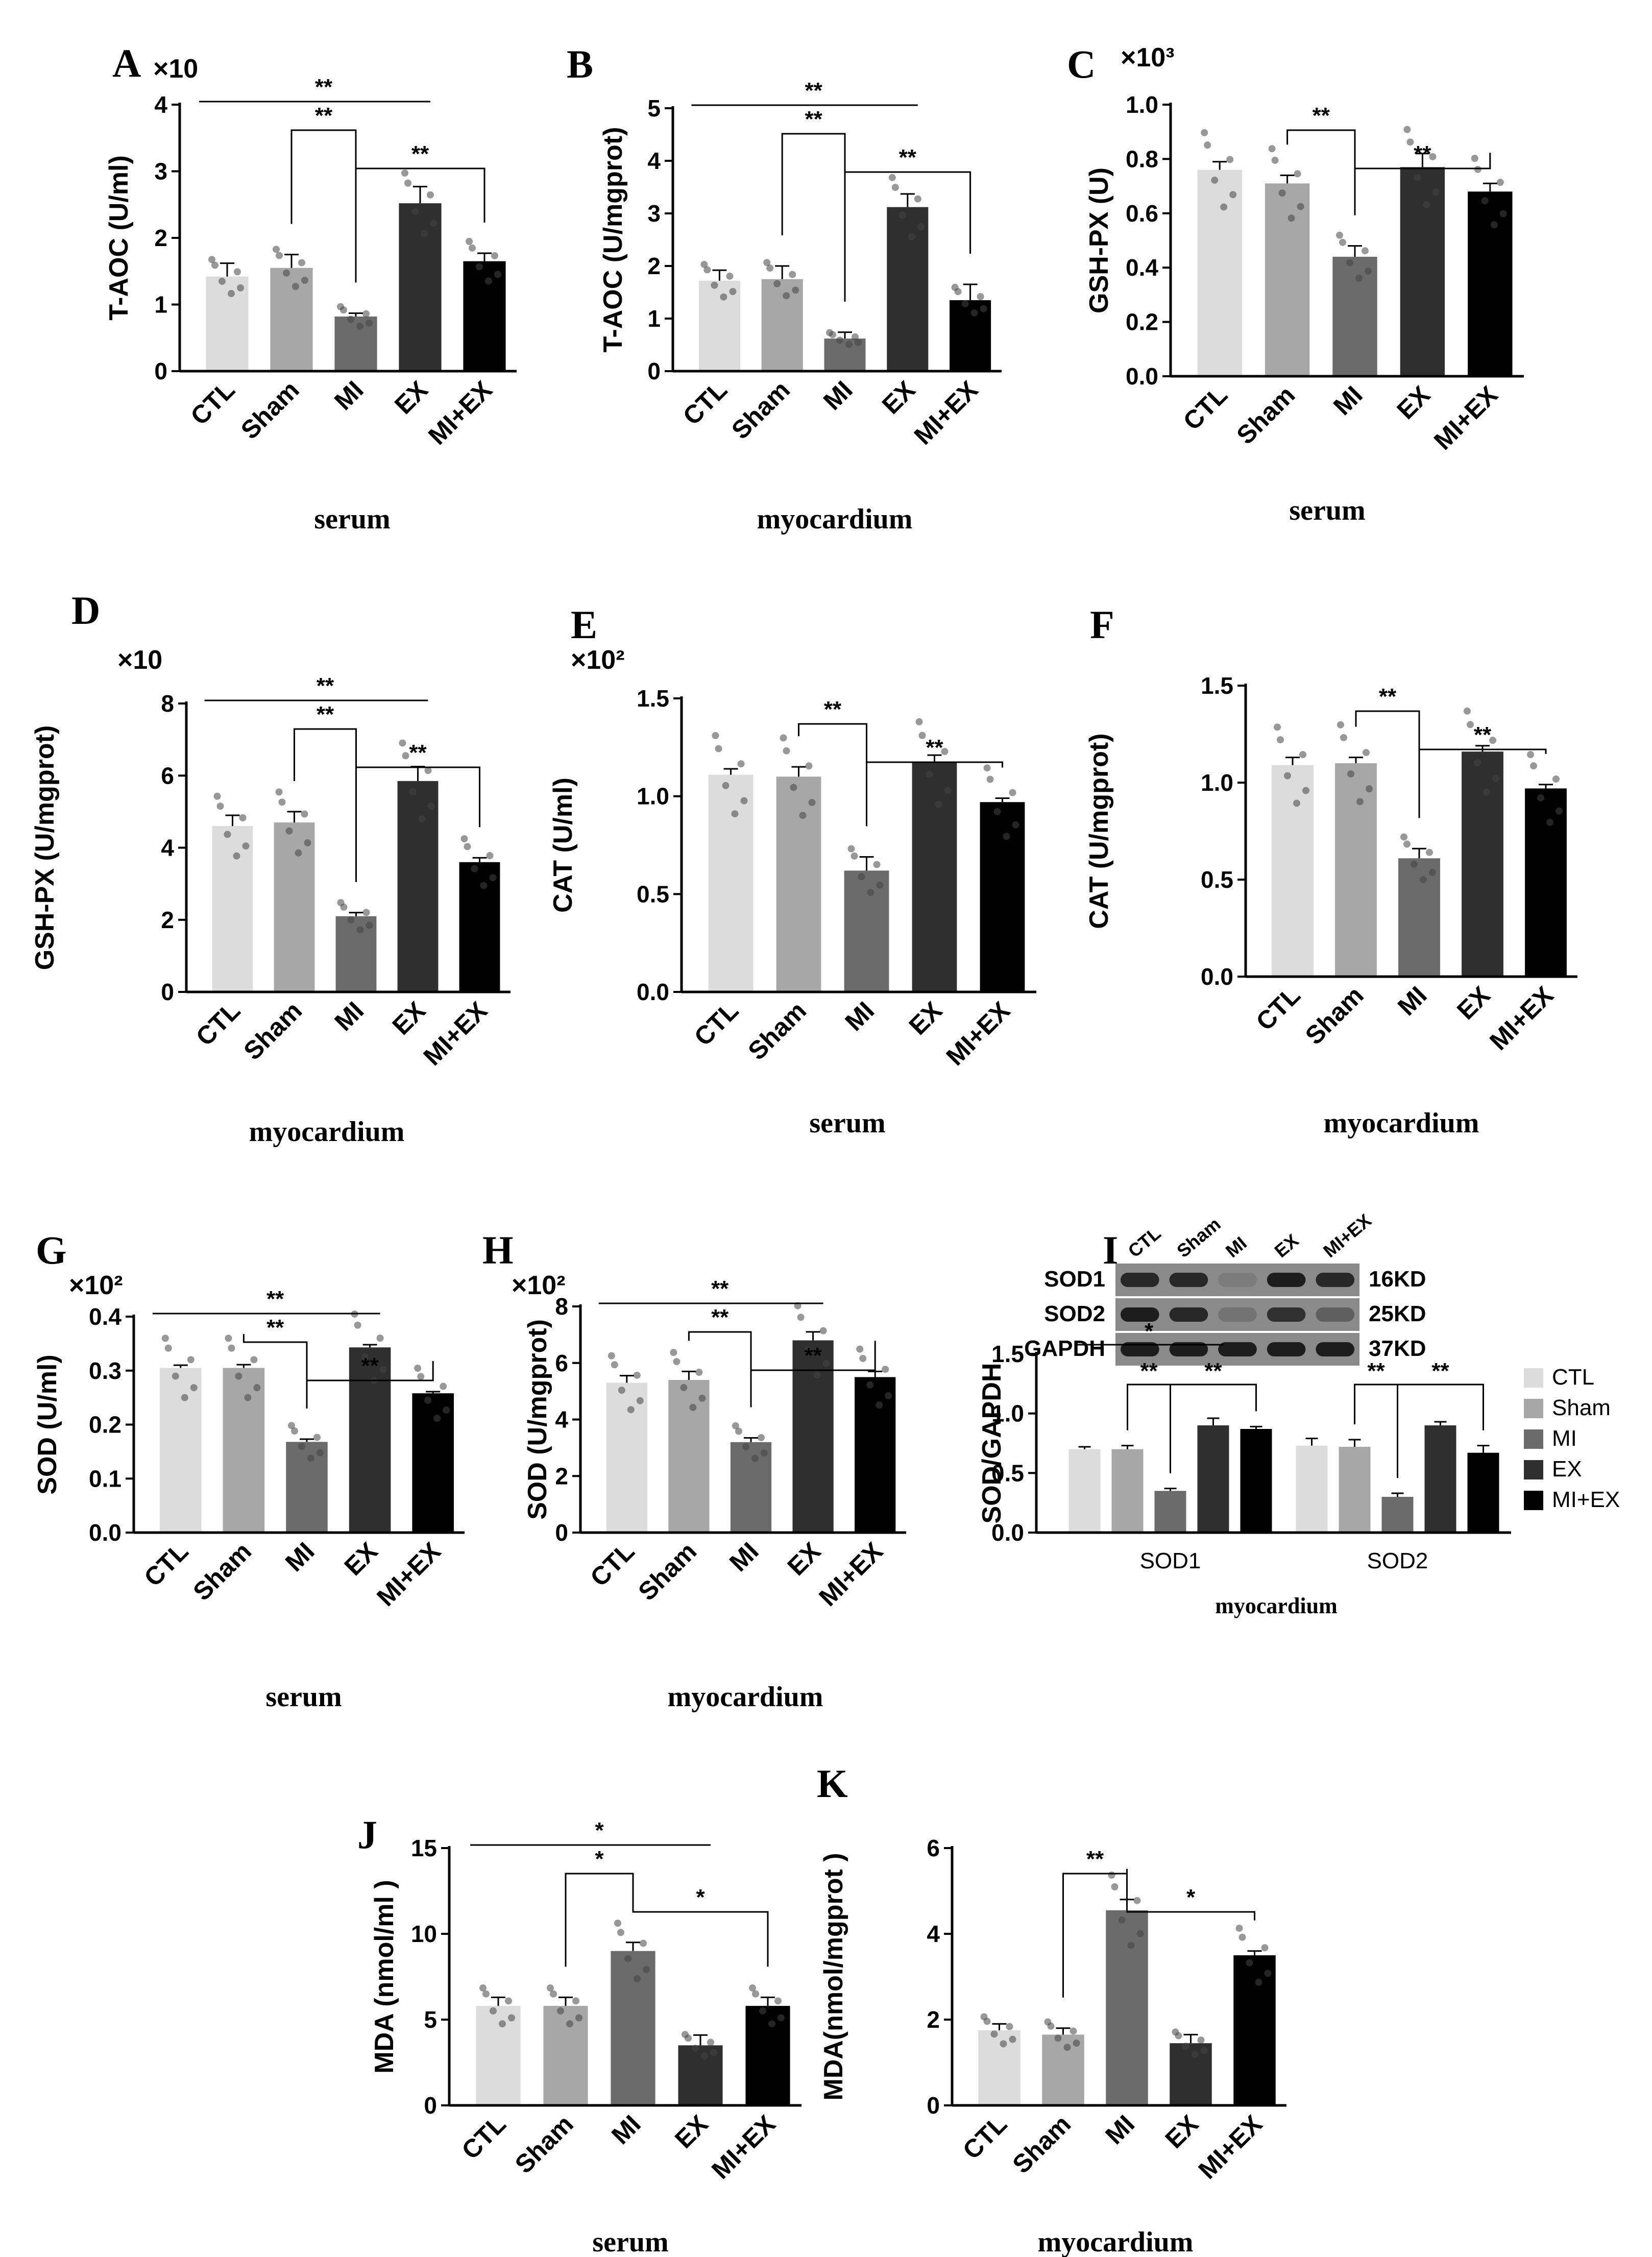  What do you see at coordinates (424, 1934) in the screenshot?
I see `y-tick-label-J: 10` at bounding box center [424, 1934].